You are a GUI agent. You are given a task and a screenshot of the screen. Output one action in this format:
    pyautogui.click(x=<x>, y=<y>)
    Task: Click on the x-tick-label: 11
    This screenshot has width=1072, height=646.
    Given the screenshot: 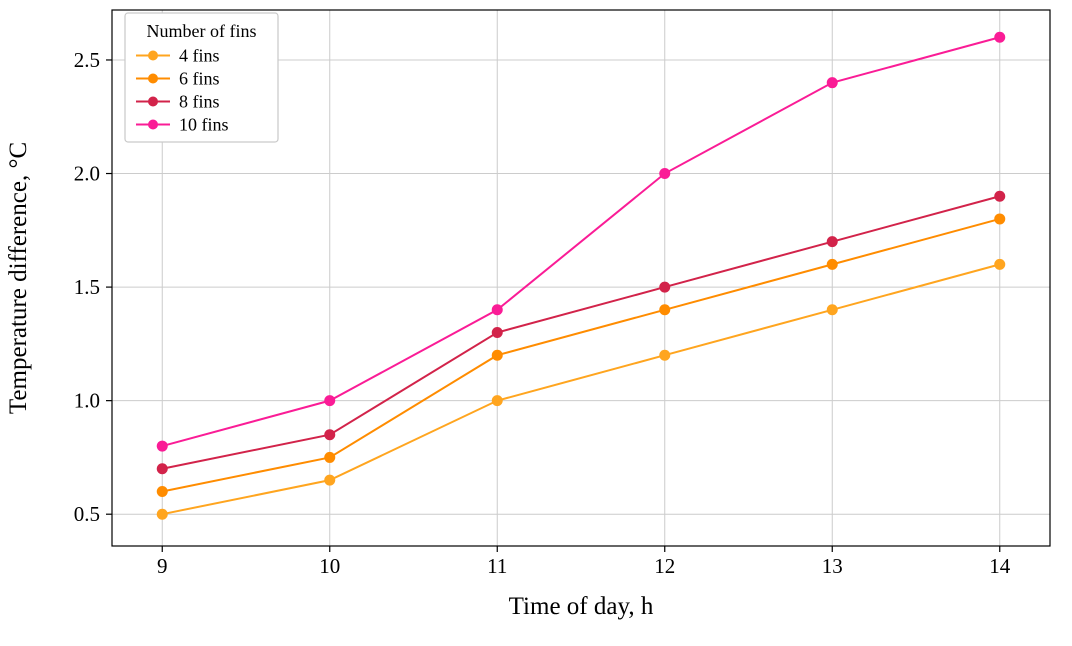 What is the action you would take?
    pyautogui.click(x=497, y=566)
    